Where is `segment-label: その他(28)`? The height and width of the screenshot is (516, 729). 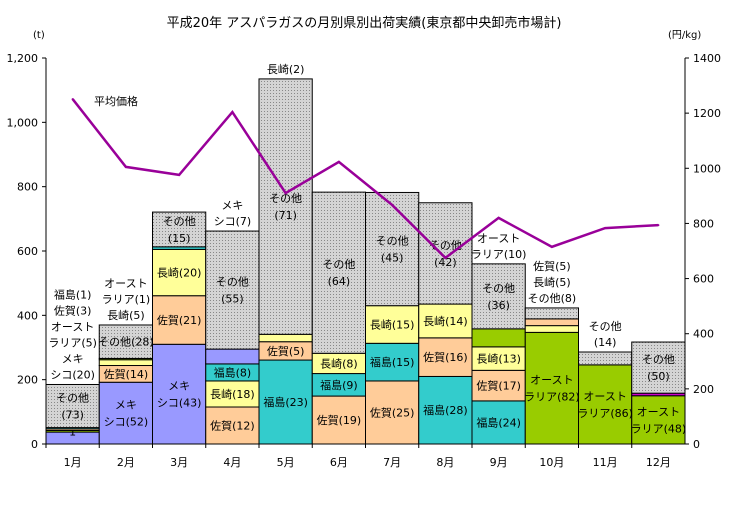
segment-label: その他(28) is located at coordinates (126, 342).